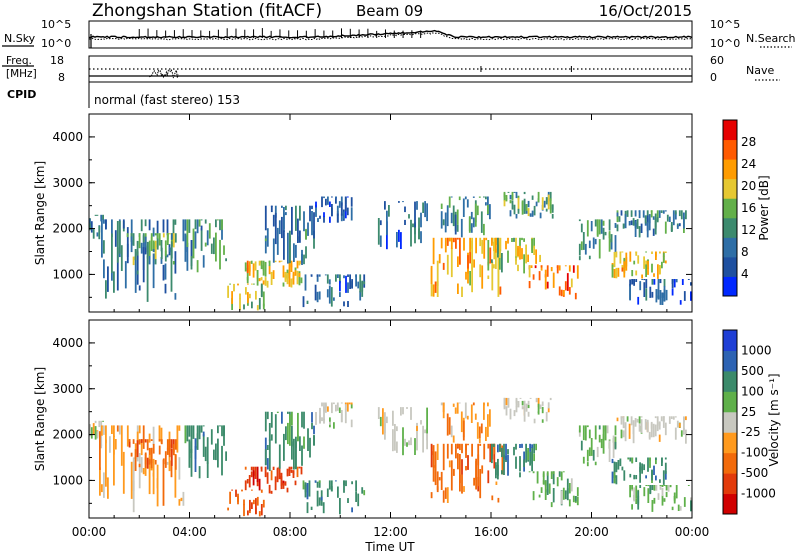 This screenshot has height=554, width=800. What do you see at coordinates (725, 43) in the screenshot?
I see `noise-right-tick-bottom: 10^0` at bounding box center [725, 43].